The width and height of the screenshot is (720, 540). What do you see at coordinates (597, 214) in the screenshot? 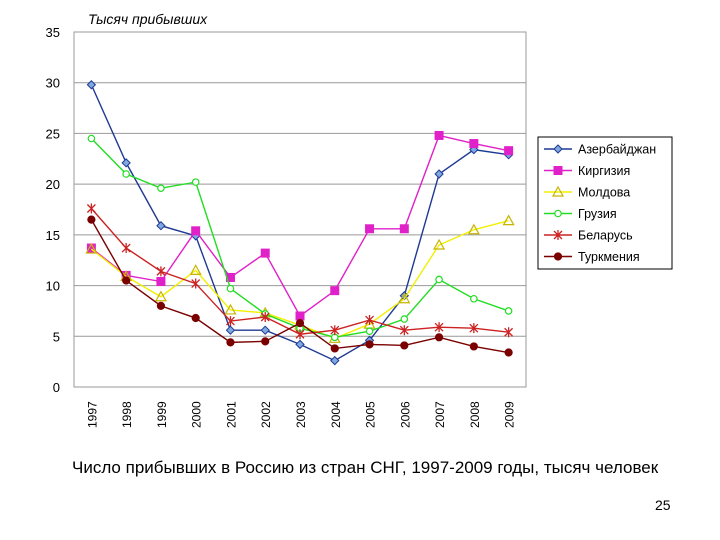
I see `legend-label: Грузия` at bounding box center [597, 214].